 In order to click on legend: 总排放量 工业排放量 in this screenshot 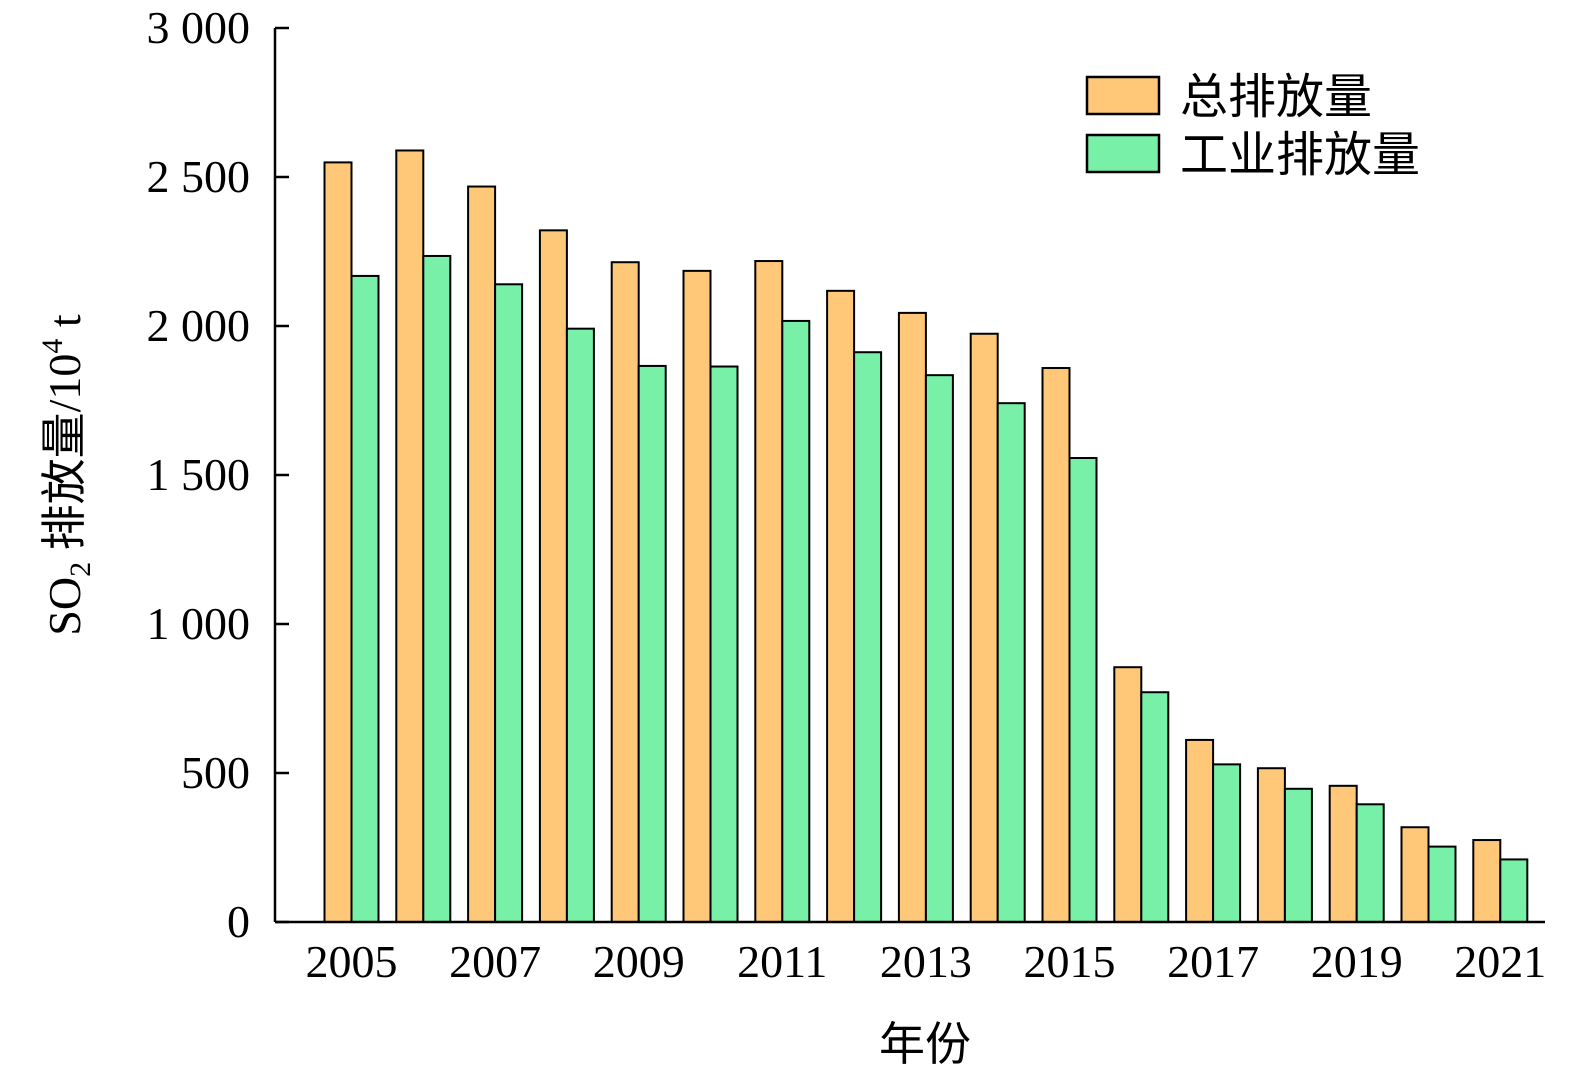, I will do `click(1252, 126)`.